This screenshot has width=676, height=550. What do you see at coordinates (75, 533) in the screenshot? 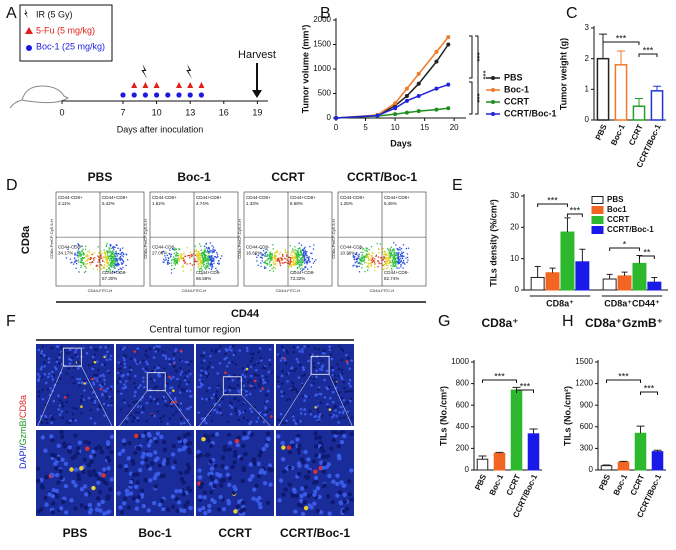
I see `group-label: PBS` at bounding box center [75, 533].